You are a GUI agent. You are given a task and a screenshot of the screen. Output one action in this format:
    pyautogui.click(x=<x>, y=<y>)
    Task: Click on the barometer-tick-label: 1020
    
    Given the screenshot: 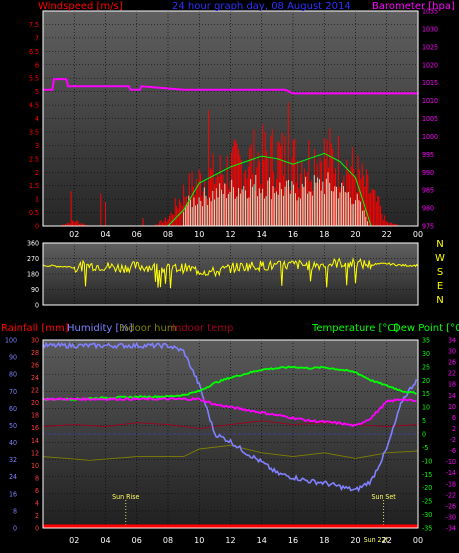 What is the action you would take?
    pyautogui.click(x=430, y=65)
    